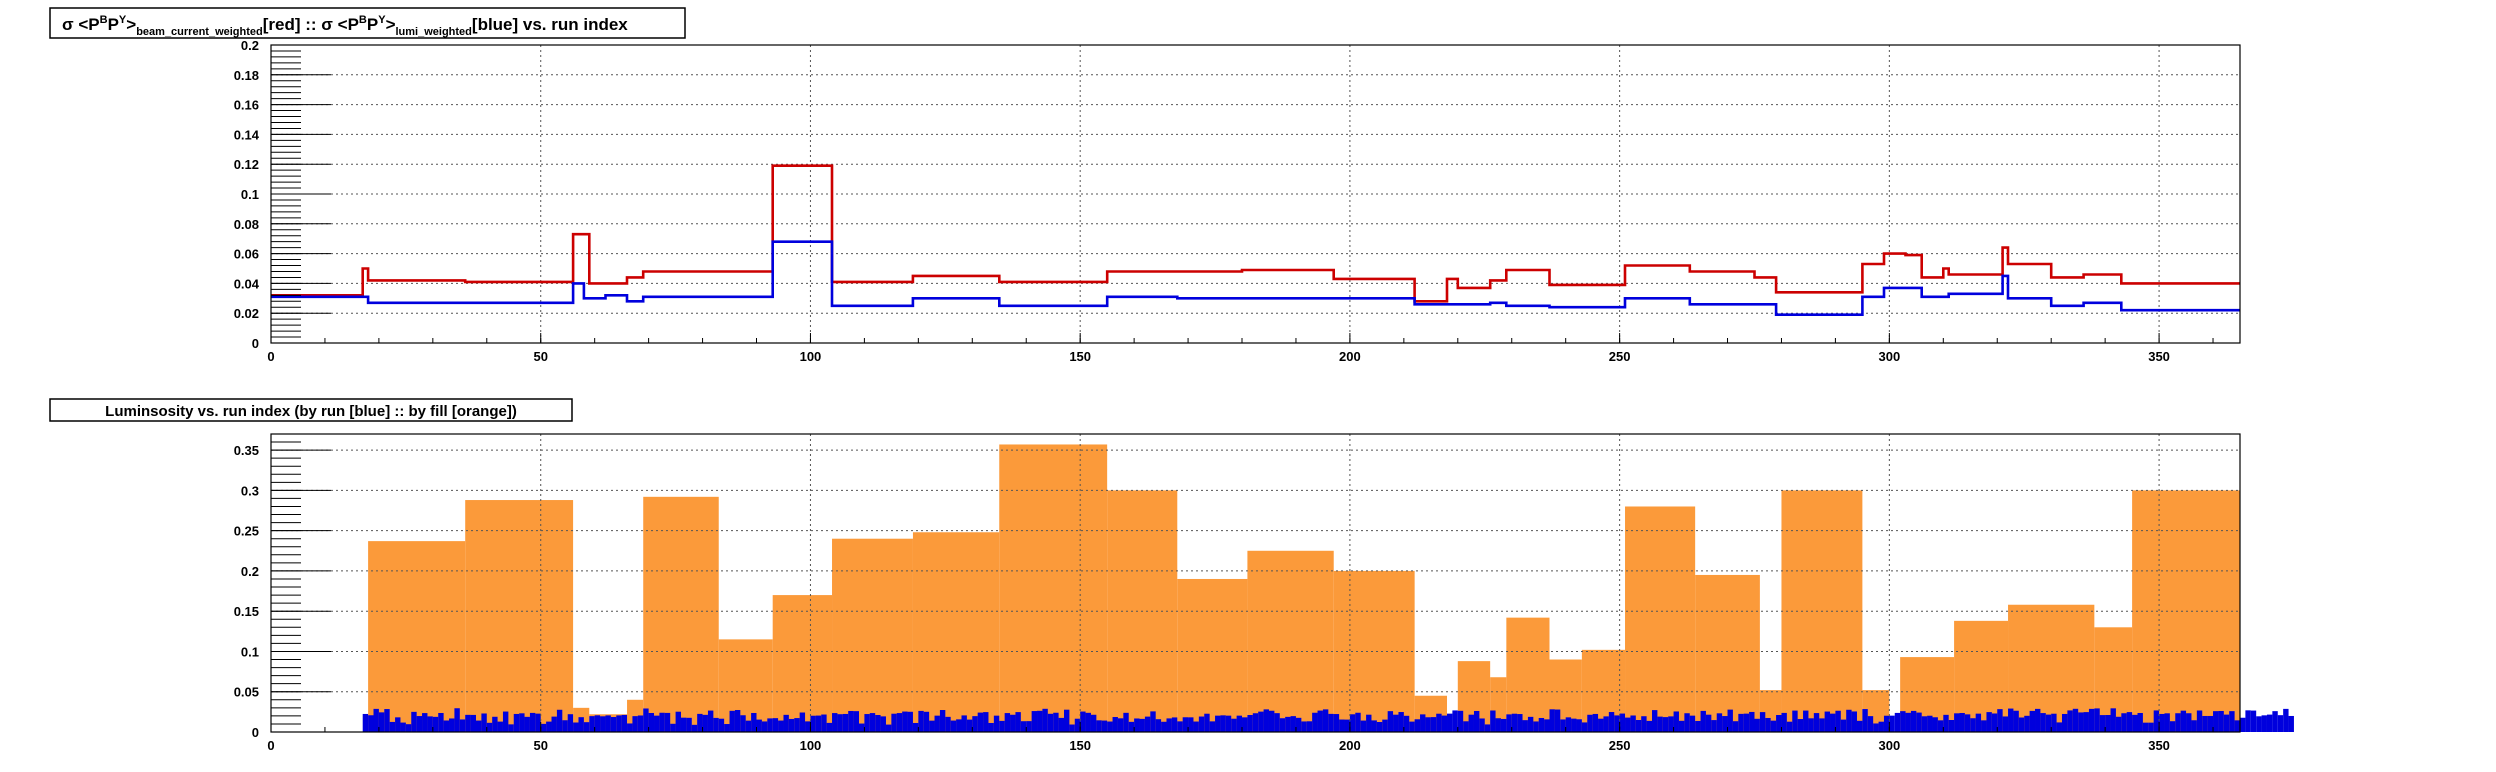  I want to click on luminosity-ytick-label: 0.15, so click(246, 611).